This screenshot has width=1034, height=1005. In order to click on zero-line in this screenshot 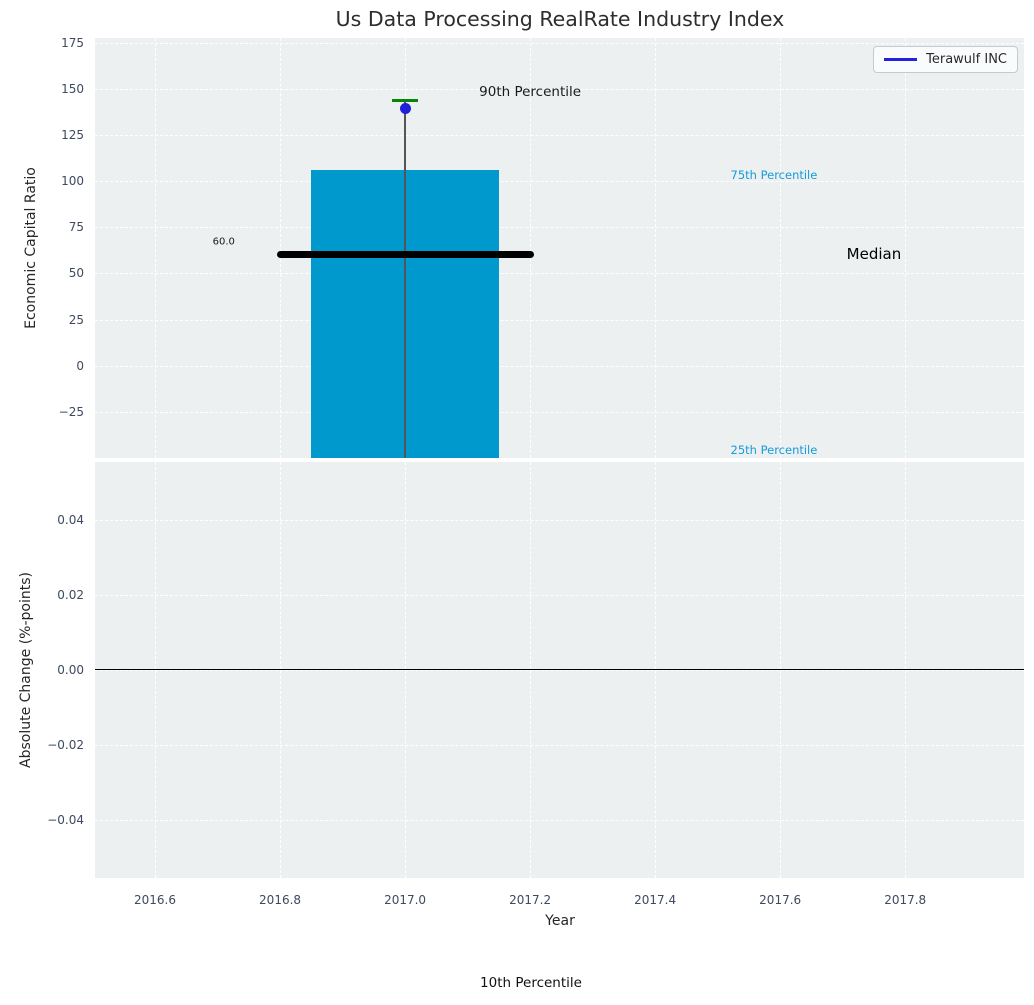, I will do `click(559, 670)`.